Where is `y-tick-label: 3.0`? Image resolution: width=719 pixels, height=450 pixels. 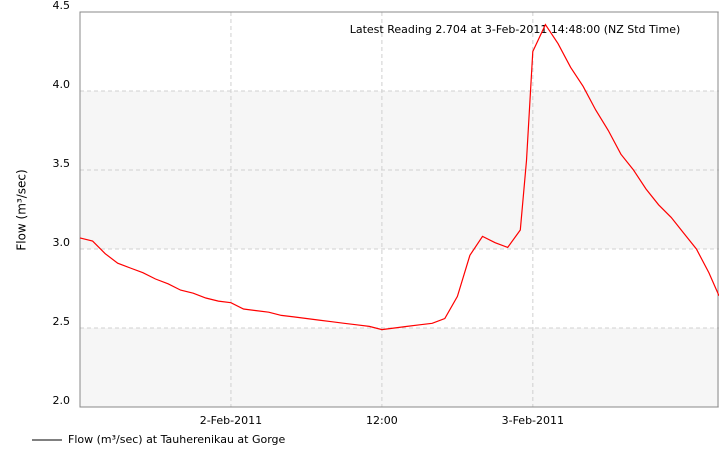 y-tick-label: 3.0 is located at coordinates (62, 242).